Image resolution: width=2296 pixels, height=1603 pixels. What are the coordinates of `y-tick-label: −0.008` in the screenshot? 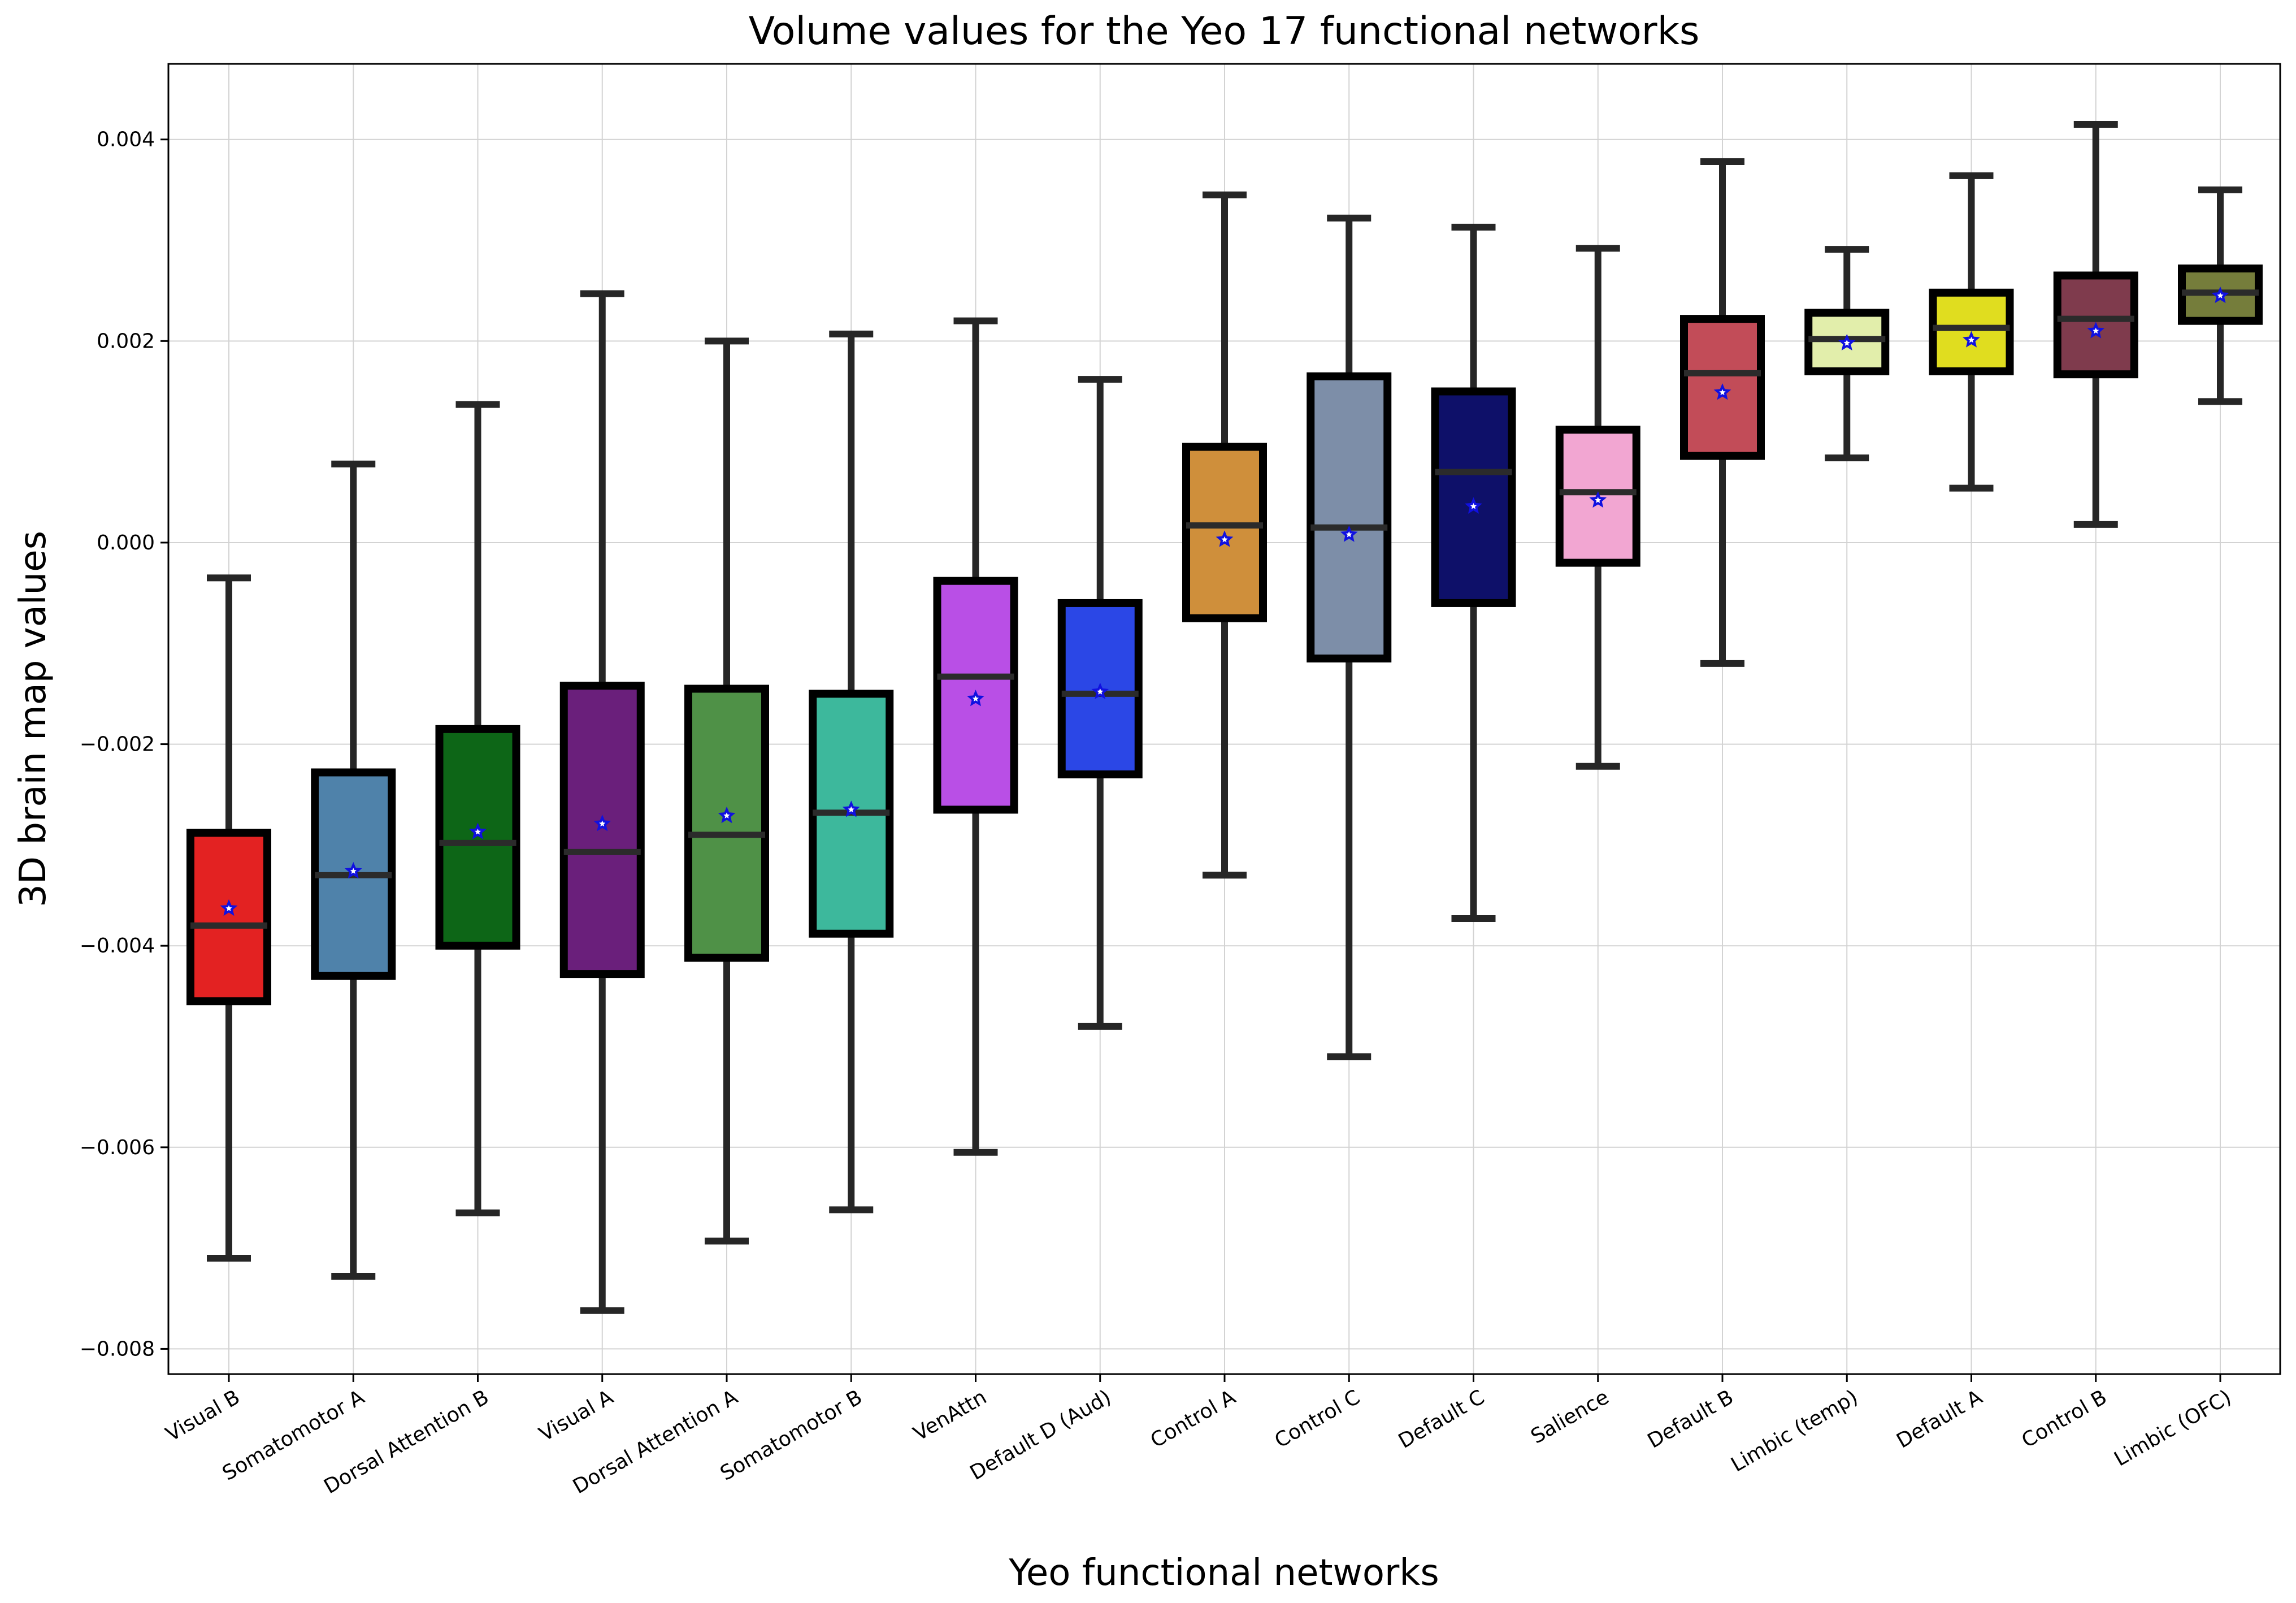 It's located at (117, 1349).